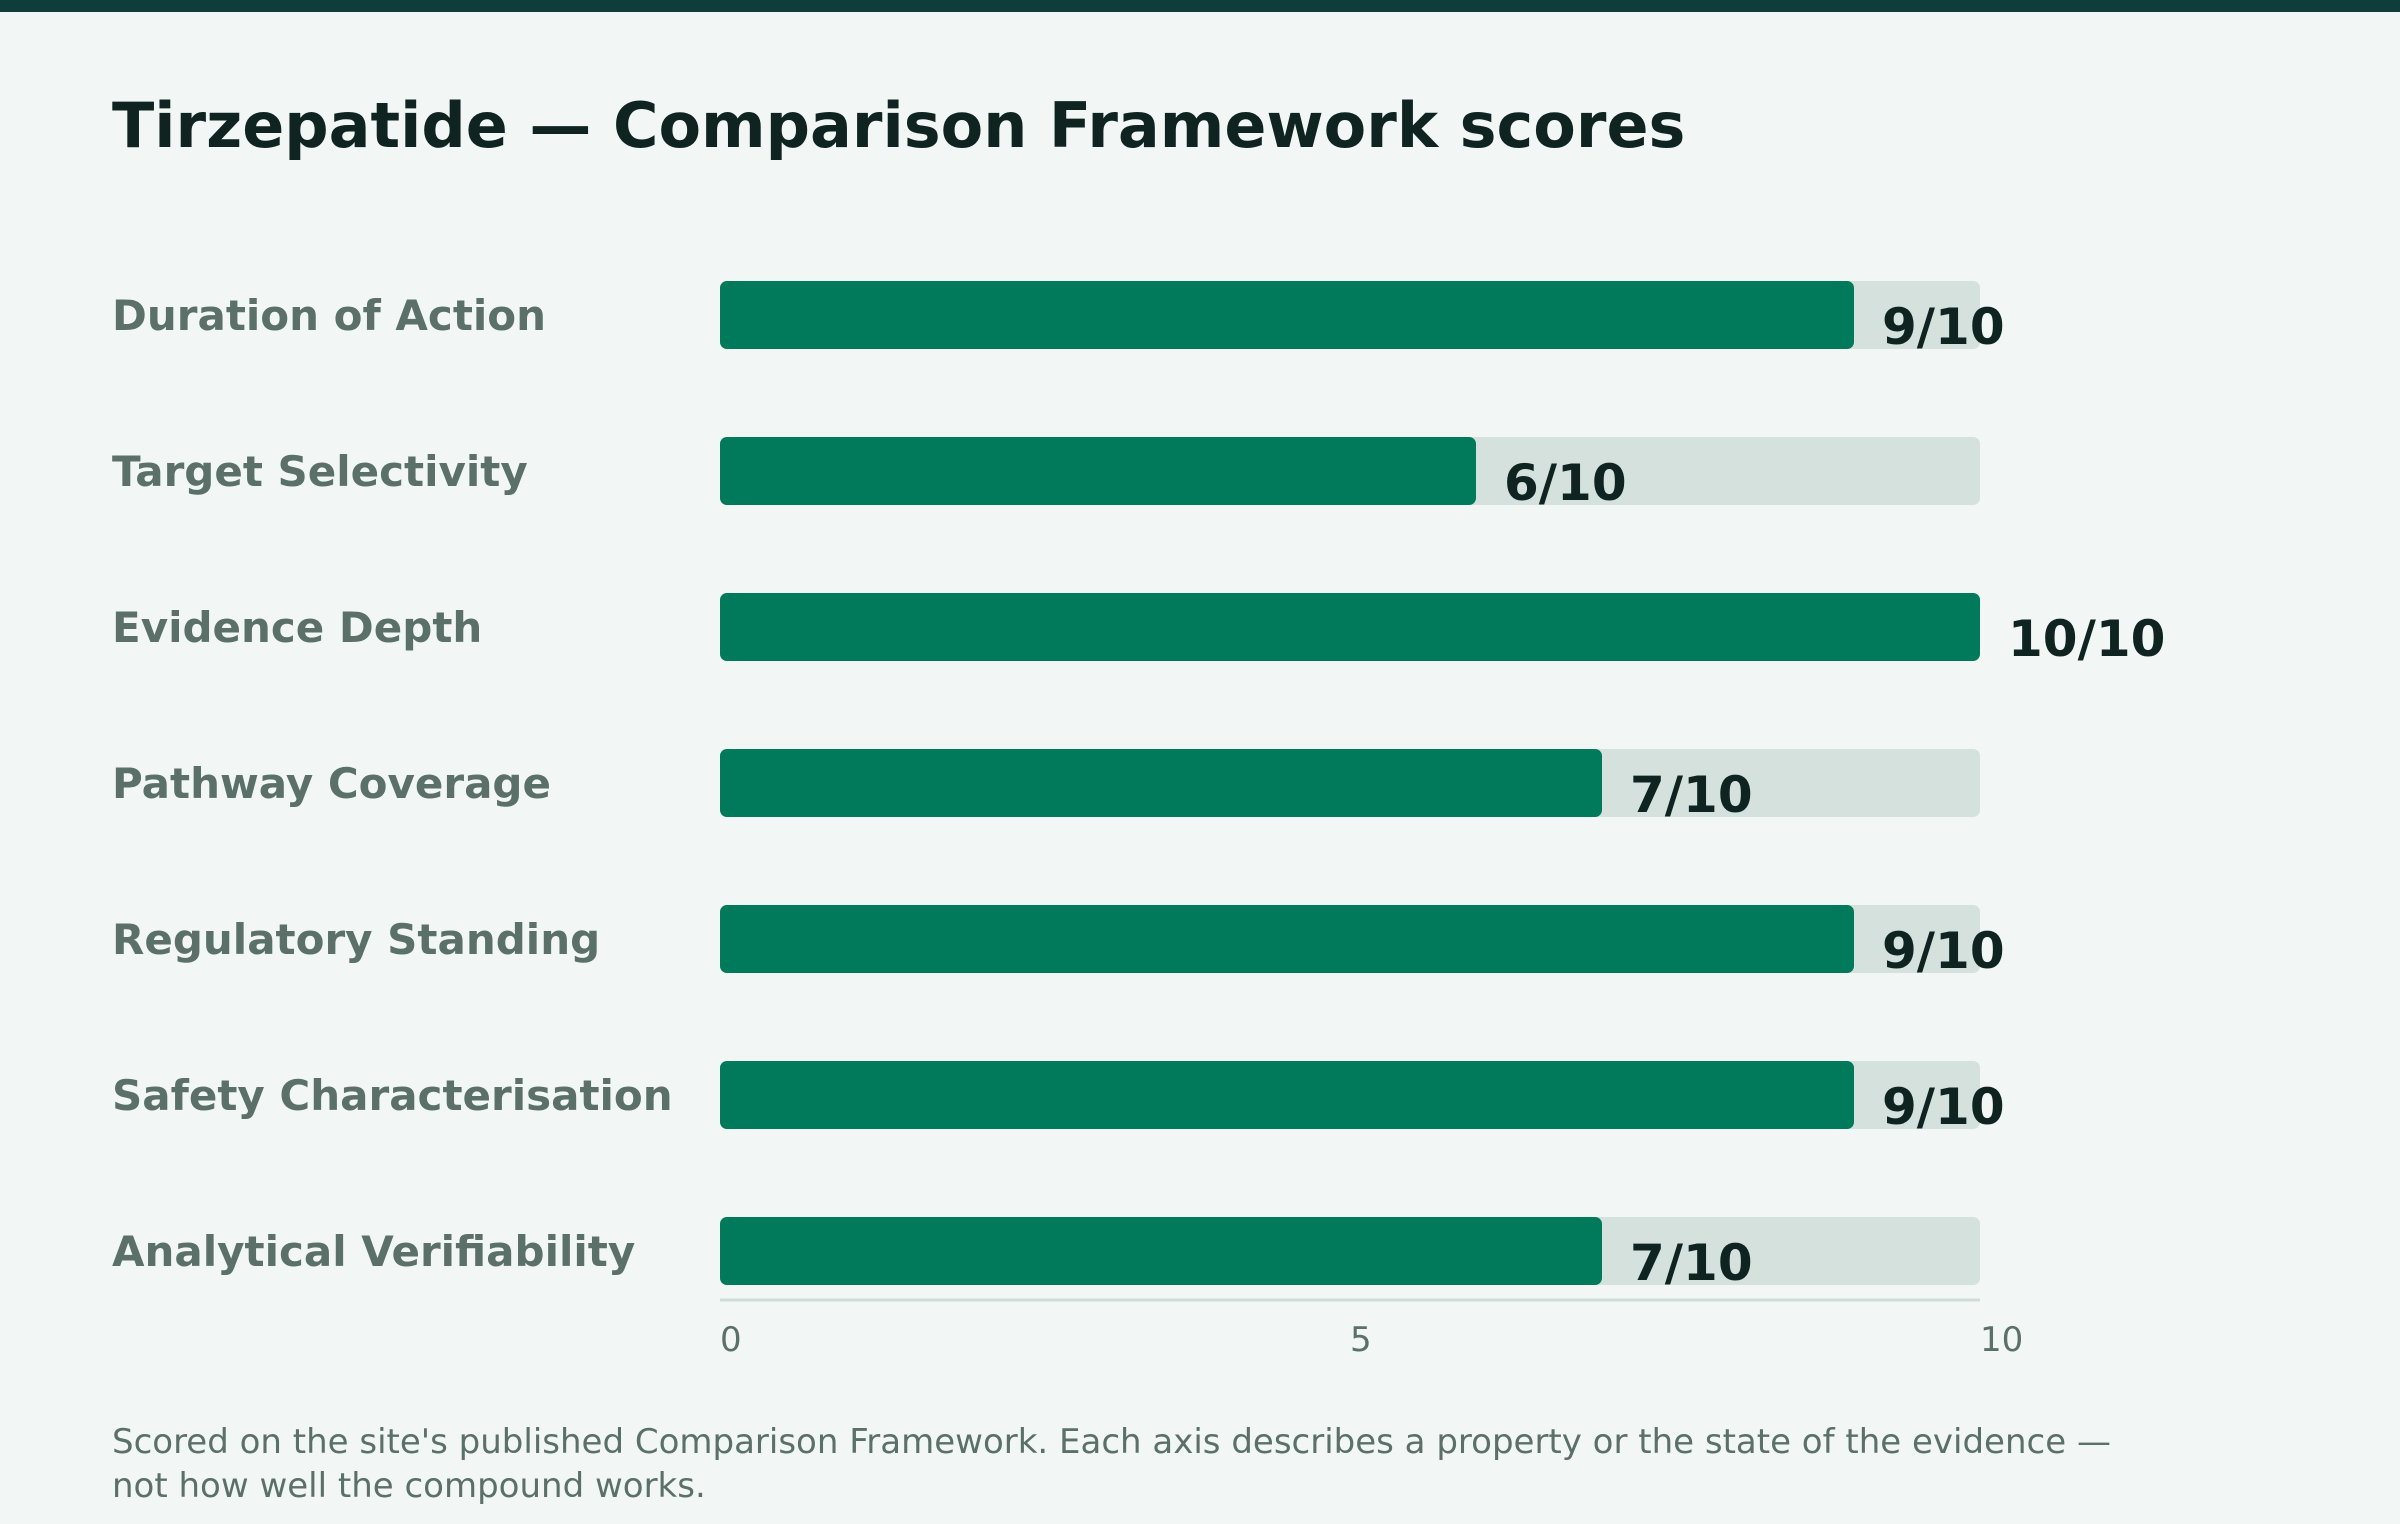 This screenshot has width=2400, height=1524. What do you see at coordinates (731, 1340) in the screenshot?
I see `x-tick-label: 0` at bounding box center [731, 1340].